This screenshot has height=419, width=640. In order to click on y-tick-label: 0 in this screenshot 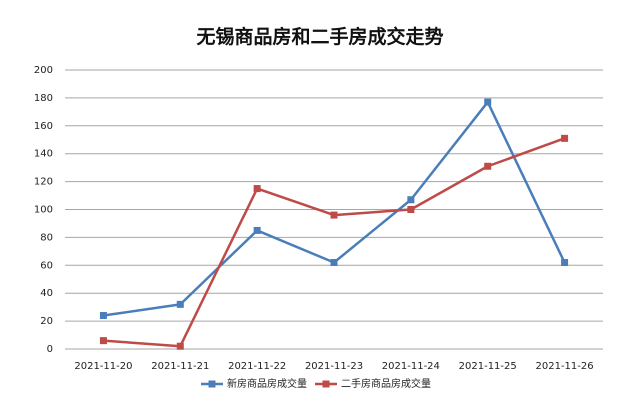, I will do `click(50, 349)`.